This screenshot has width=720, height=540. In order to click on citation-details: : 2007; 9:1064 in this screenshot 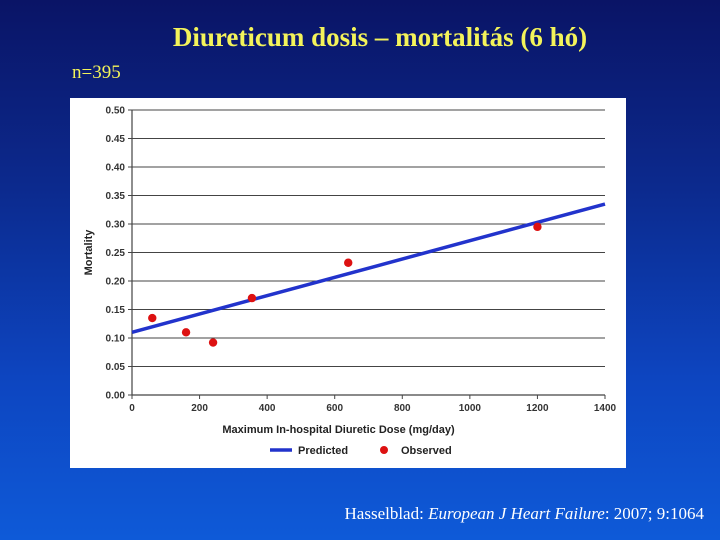, I will do `click(654, 513)`.